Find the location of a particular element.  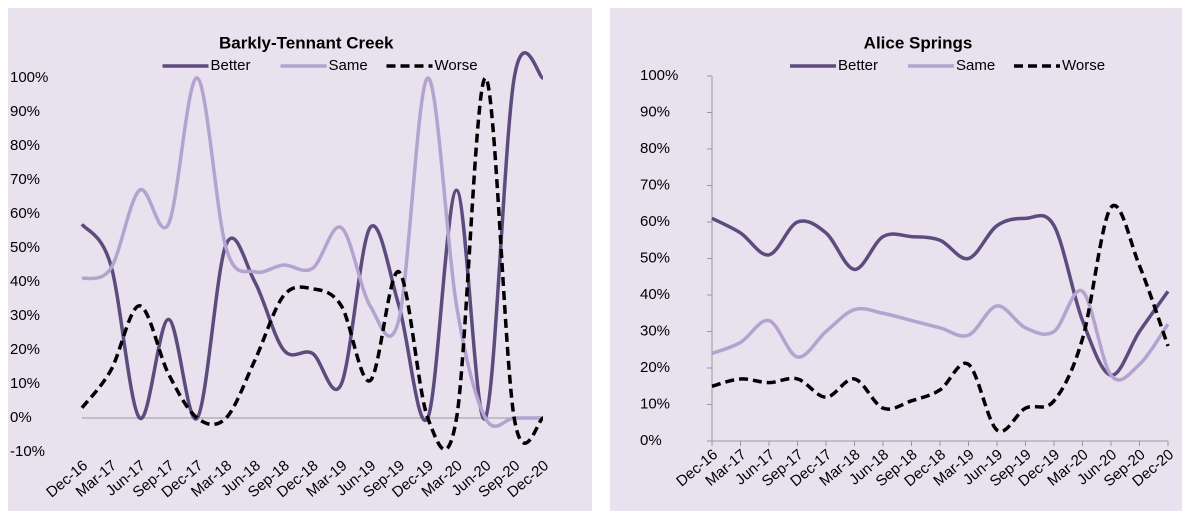

y-tick-label: -10% is located at coordinates (27, 451).